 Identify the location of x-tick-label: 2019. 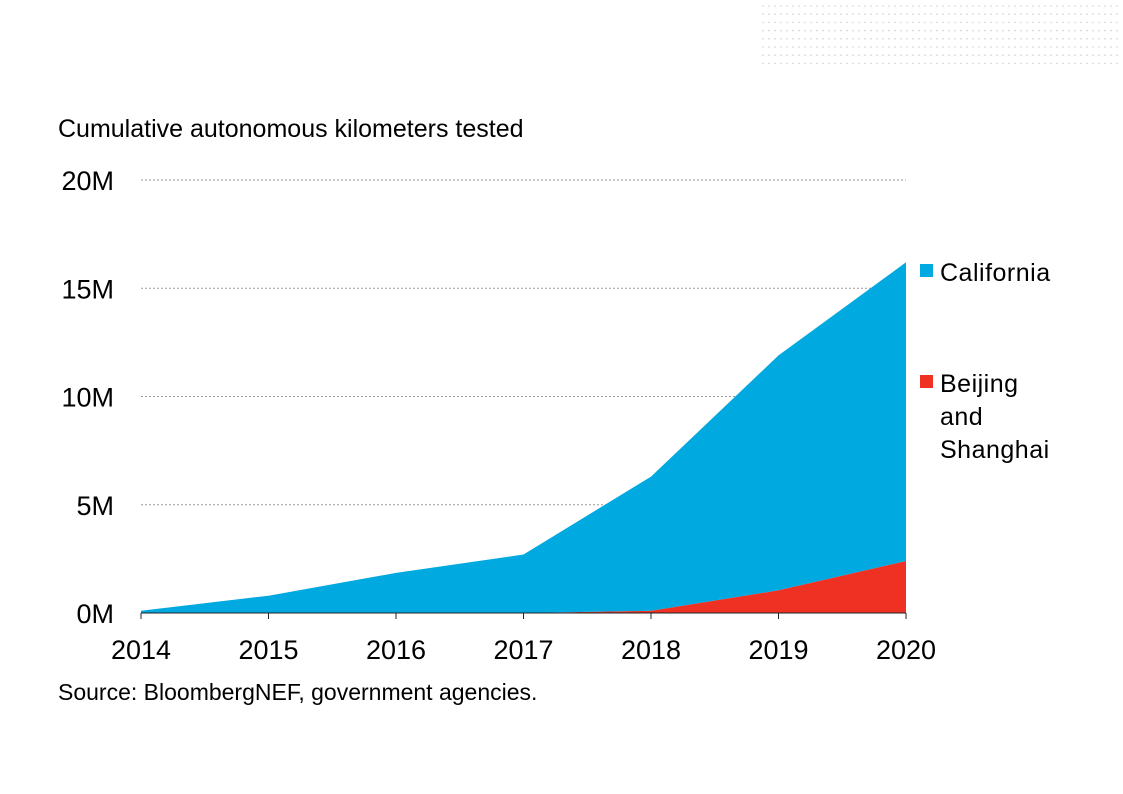
(778, 650).